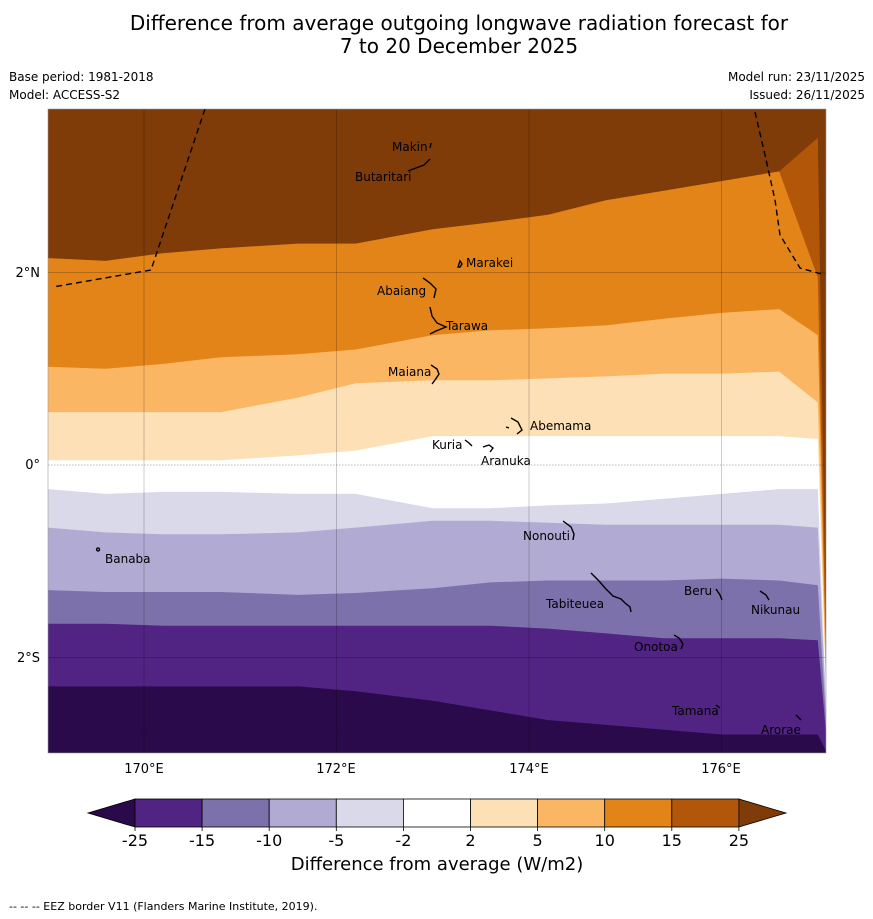  Describe the element at coordinates (447, 445) in the screenshot. I see `label-kuria: Kuria` at that location.